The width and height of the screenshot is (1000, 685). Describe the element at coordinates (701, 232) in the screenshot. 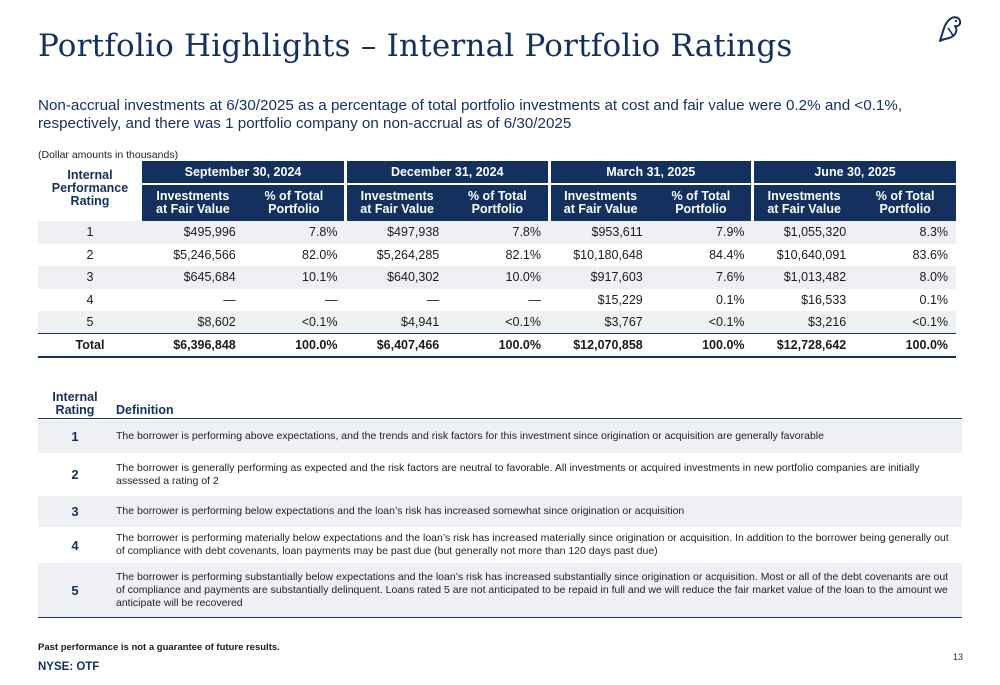

I see `pct-portfolio-cell: 7.9%` at that location.